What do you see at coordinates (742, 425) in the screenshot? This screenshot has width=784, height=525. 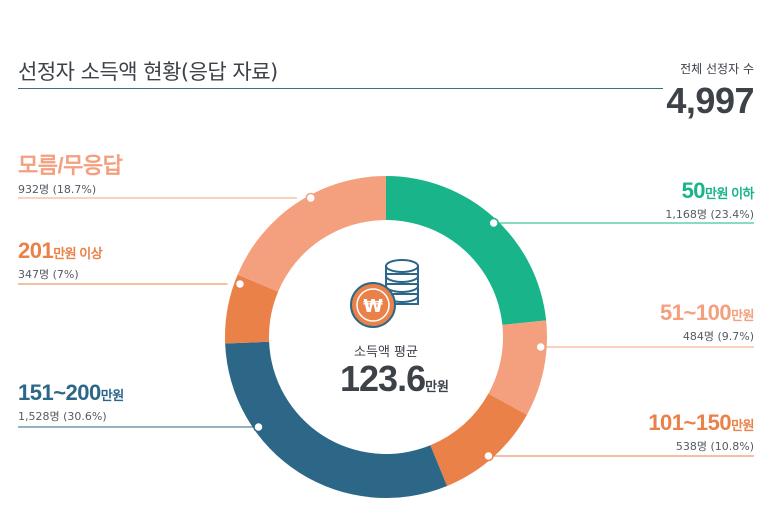 I see `slice-unit-2: 만원` at bounding box center [742, 425].